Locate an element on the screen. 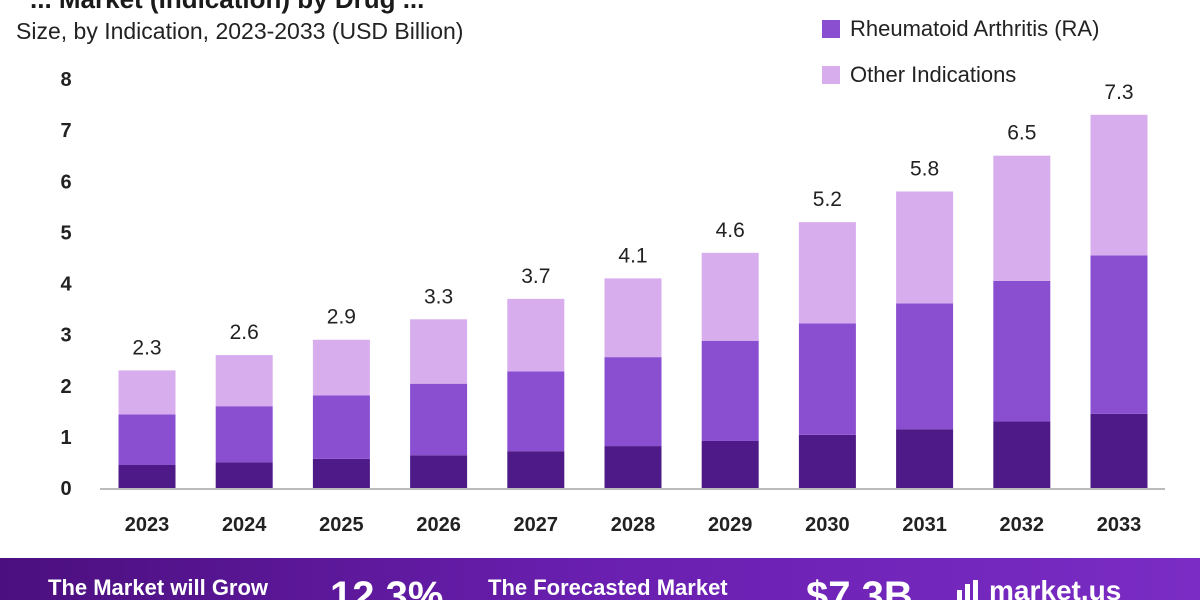  bar-total-label: 5.2 is located at coordinates (827, 199).